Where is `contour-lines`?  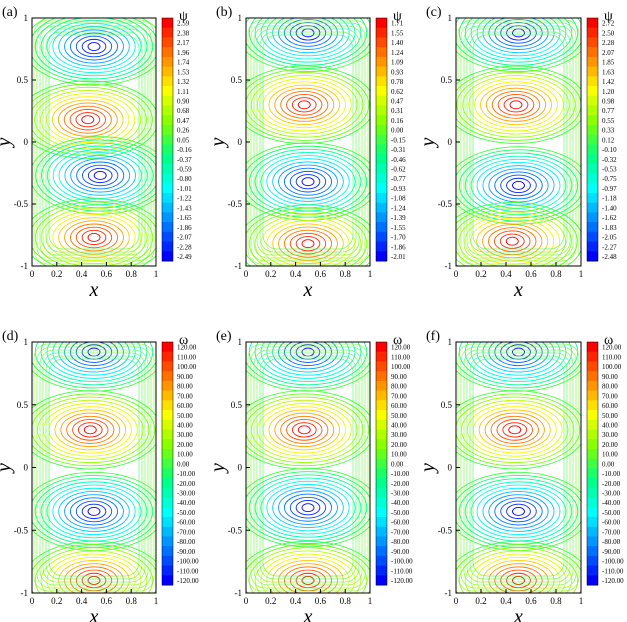 contour-lines is located at coordinates (94, 467).